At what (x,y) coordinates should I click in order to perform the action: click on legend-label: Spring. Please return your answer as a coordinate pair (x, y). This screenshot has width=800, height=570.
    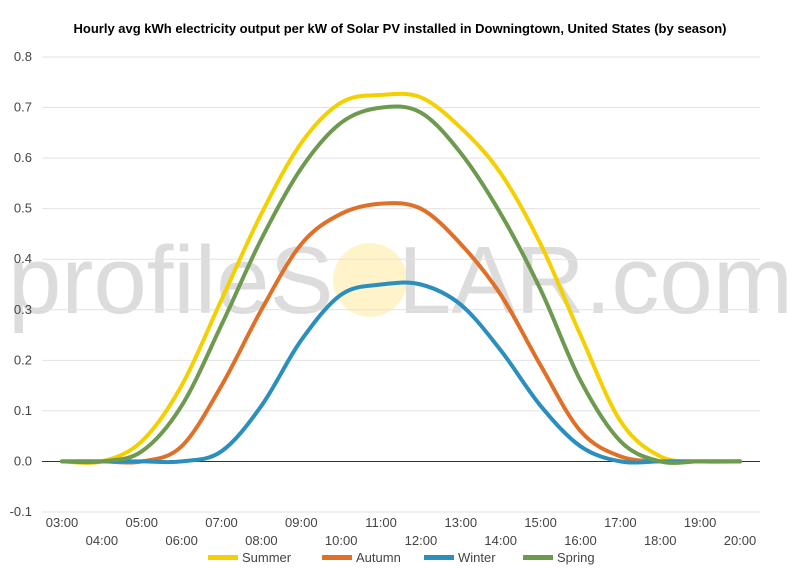
    Looking at the image, I should click on (576, 557).